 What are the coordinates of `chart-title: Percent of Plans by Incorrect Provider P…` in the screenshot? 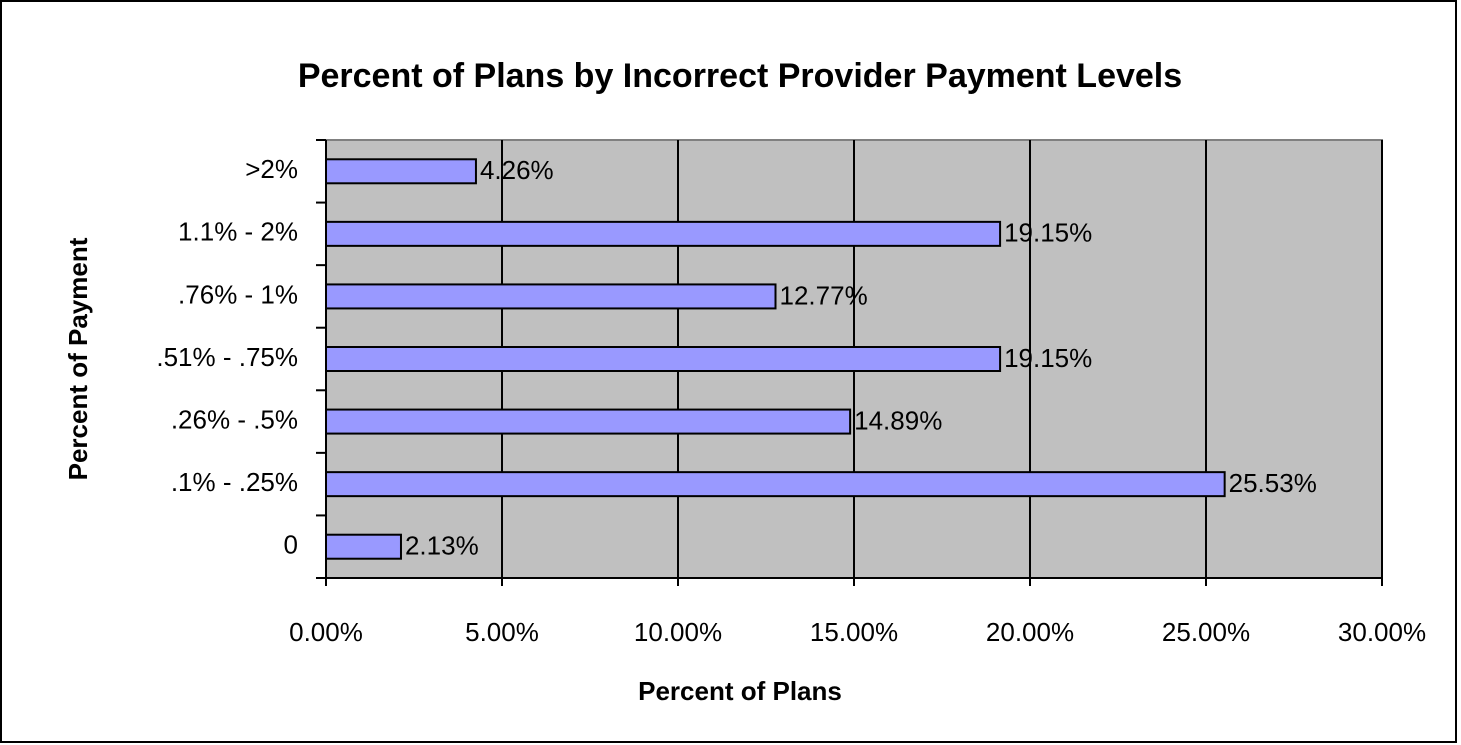 It's located at (740, 76).